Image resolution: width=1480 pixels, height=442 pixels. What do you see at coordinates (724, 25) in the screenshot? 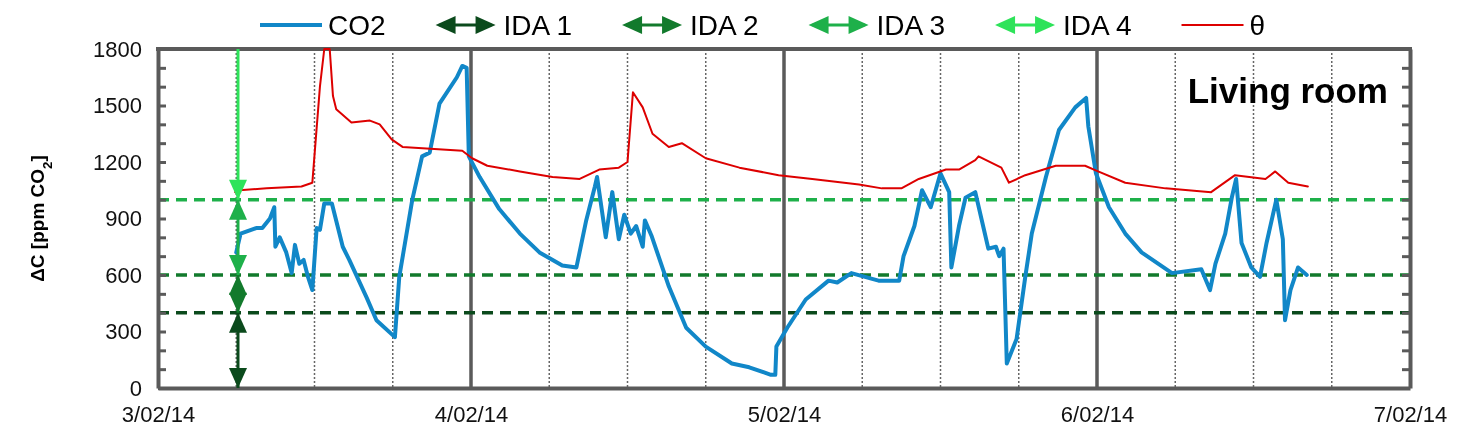
I see `text: IDA 2` at bounding box center [724, 25].